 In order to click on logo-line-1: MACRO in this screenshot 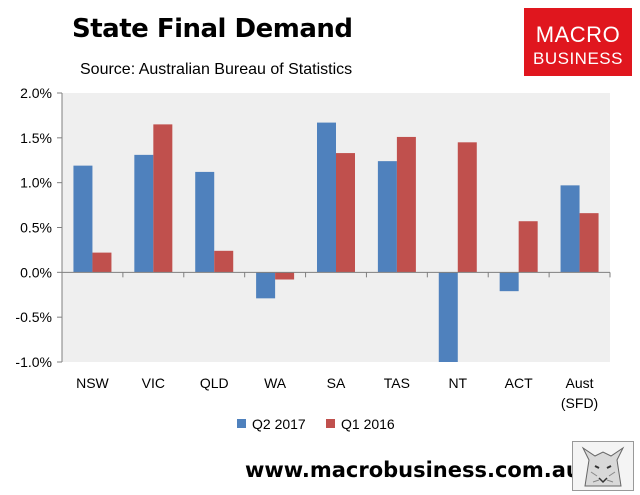, I will do `click(578, 34)`.